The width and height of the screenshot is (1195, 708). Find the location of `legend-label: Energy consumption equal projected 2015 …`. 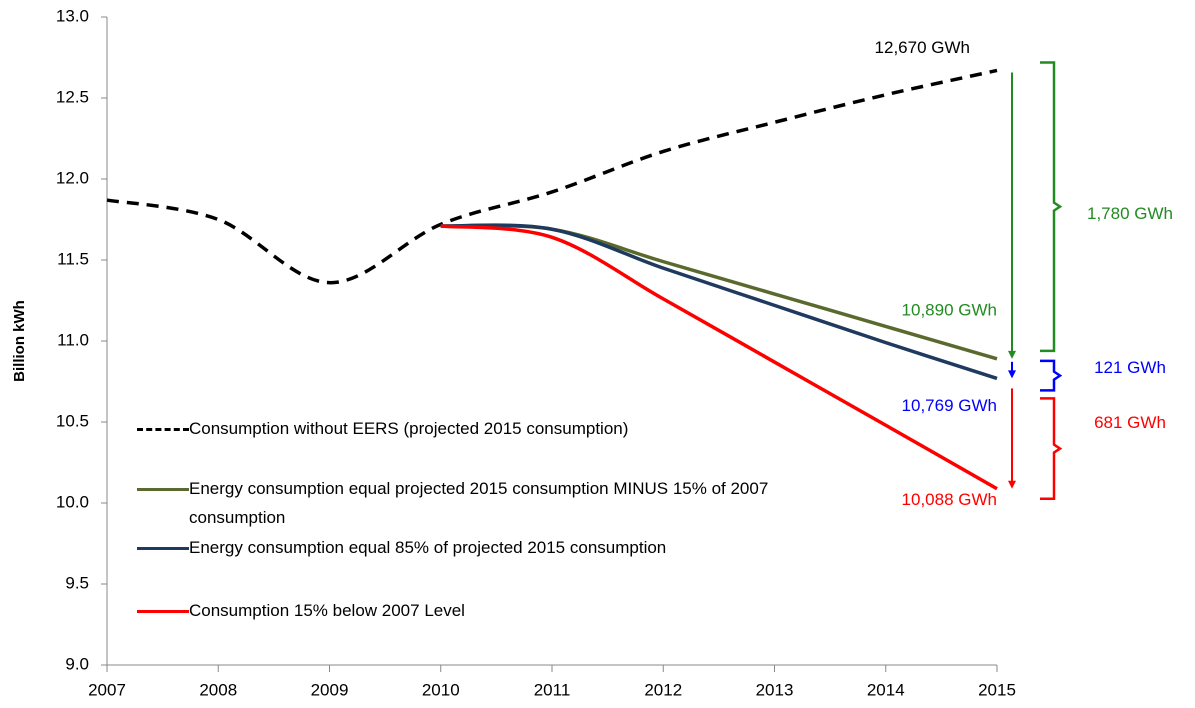

legend-label: Energy consumption equal projected 2015 … is located at coordinates (479, 503).